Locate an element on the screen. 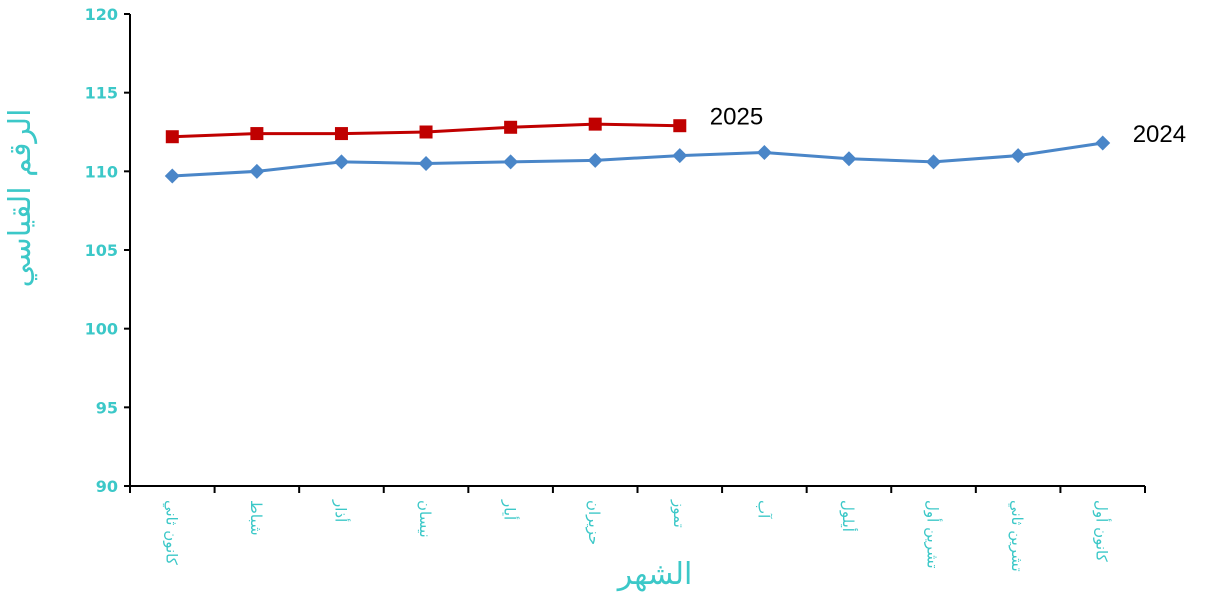 The width and height of the screenshot is (1205, 601). series-label: 2025 is located at coordinates (736, 117).